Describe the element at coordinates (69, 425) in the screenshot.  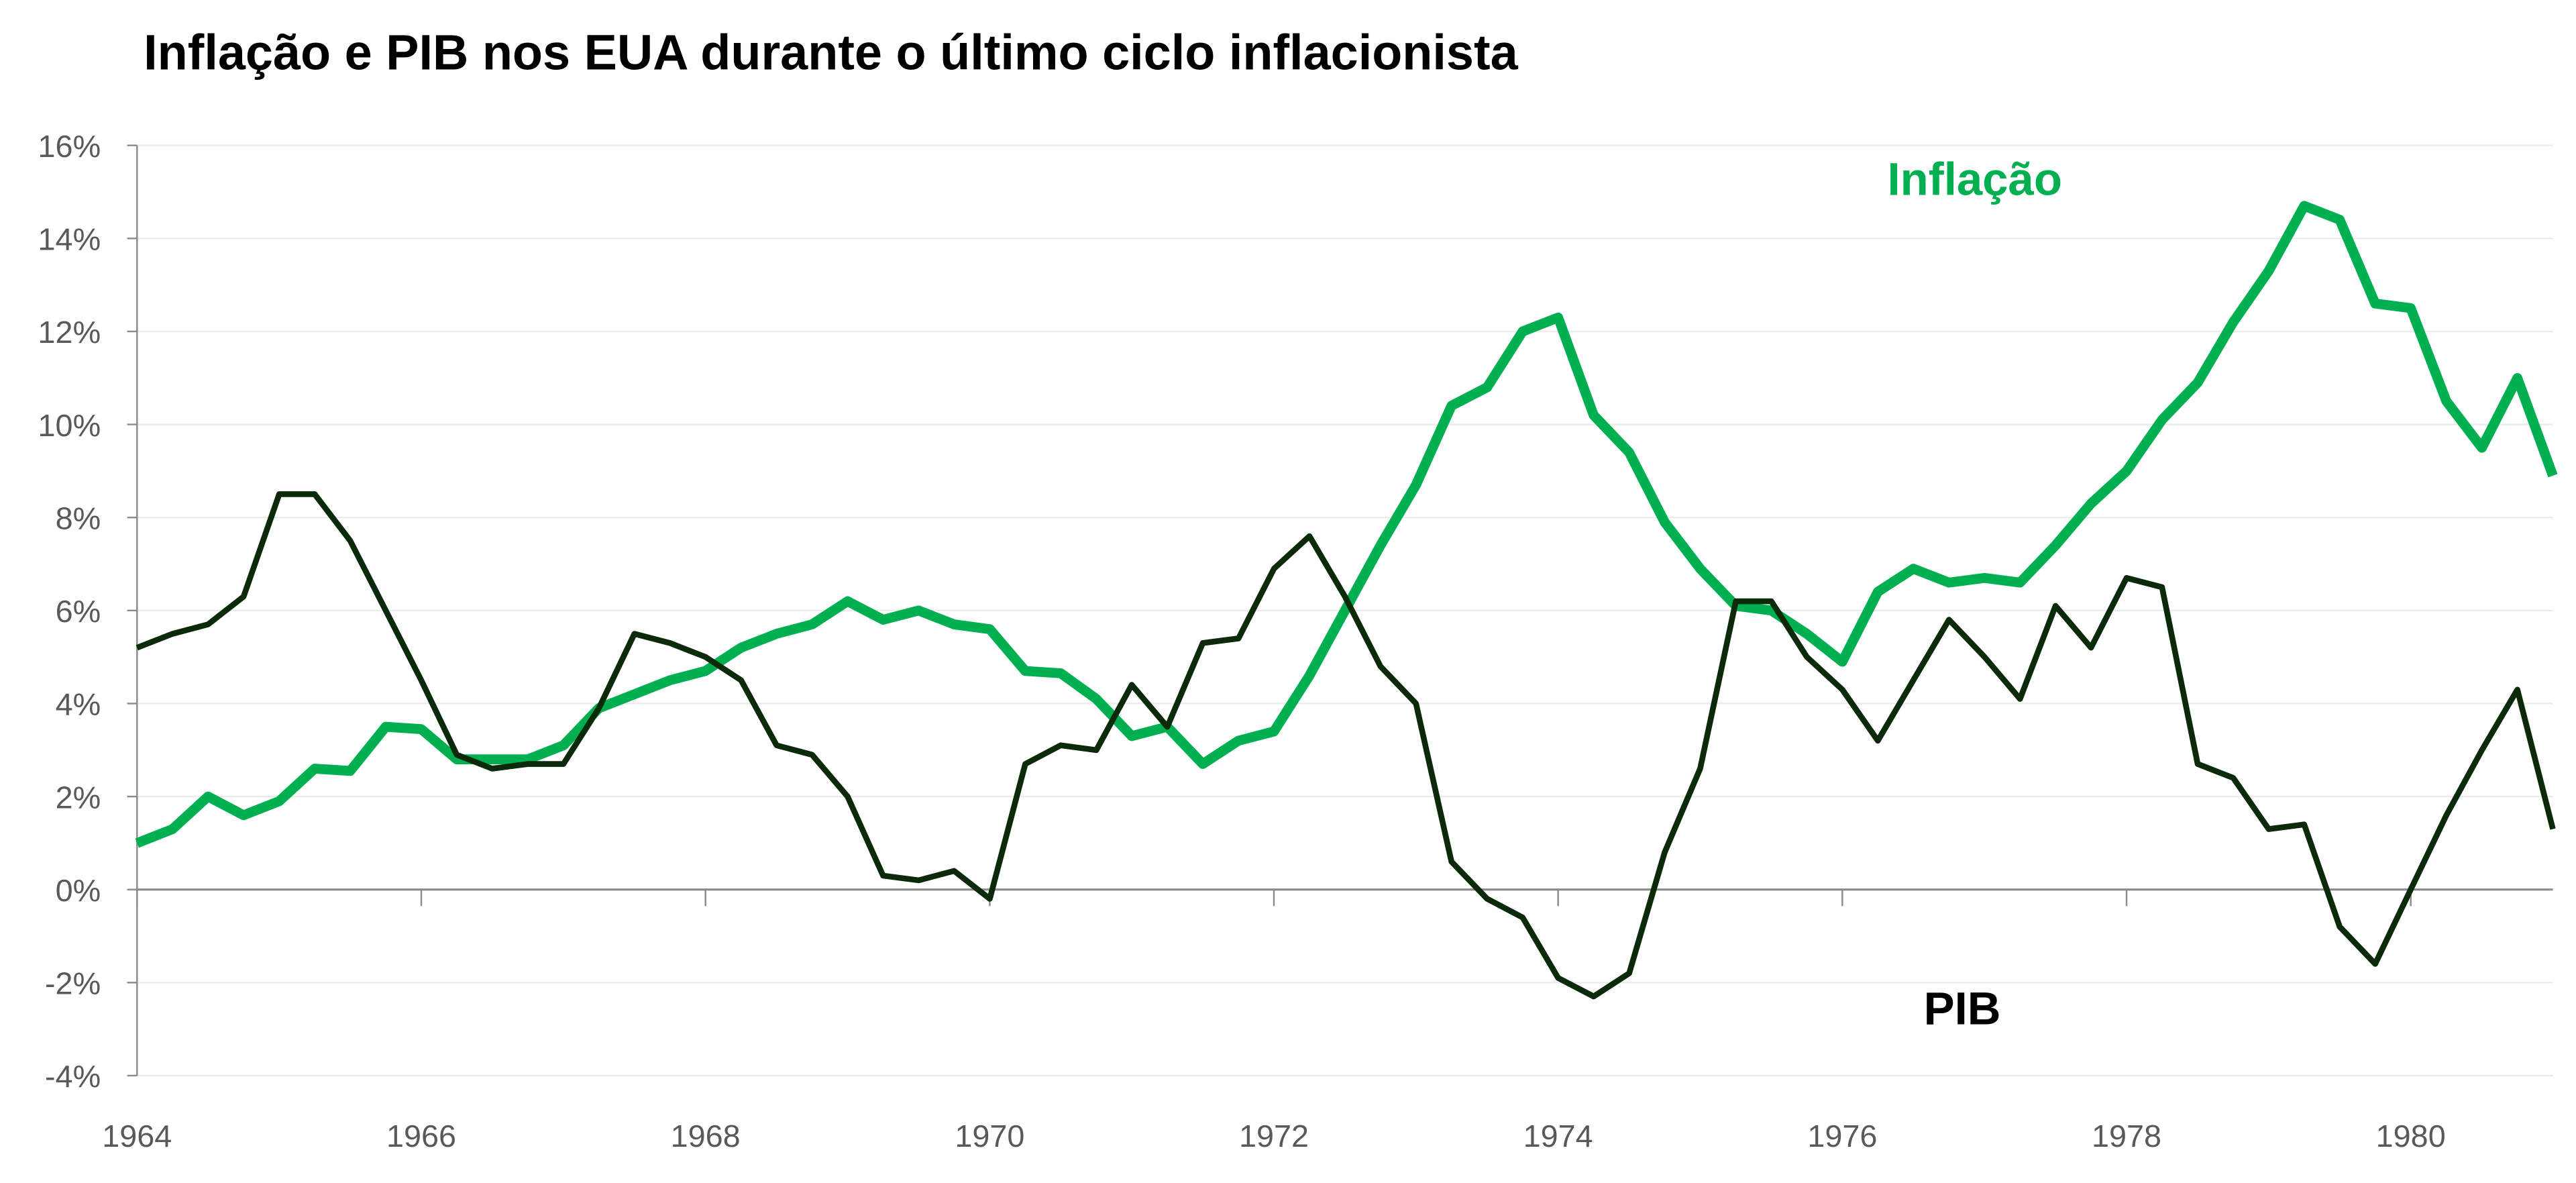
I see `y-tick-label: 10%` at that location.